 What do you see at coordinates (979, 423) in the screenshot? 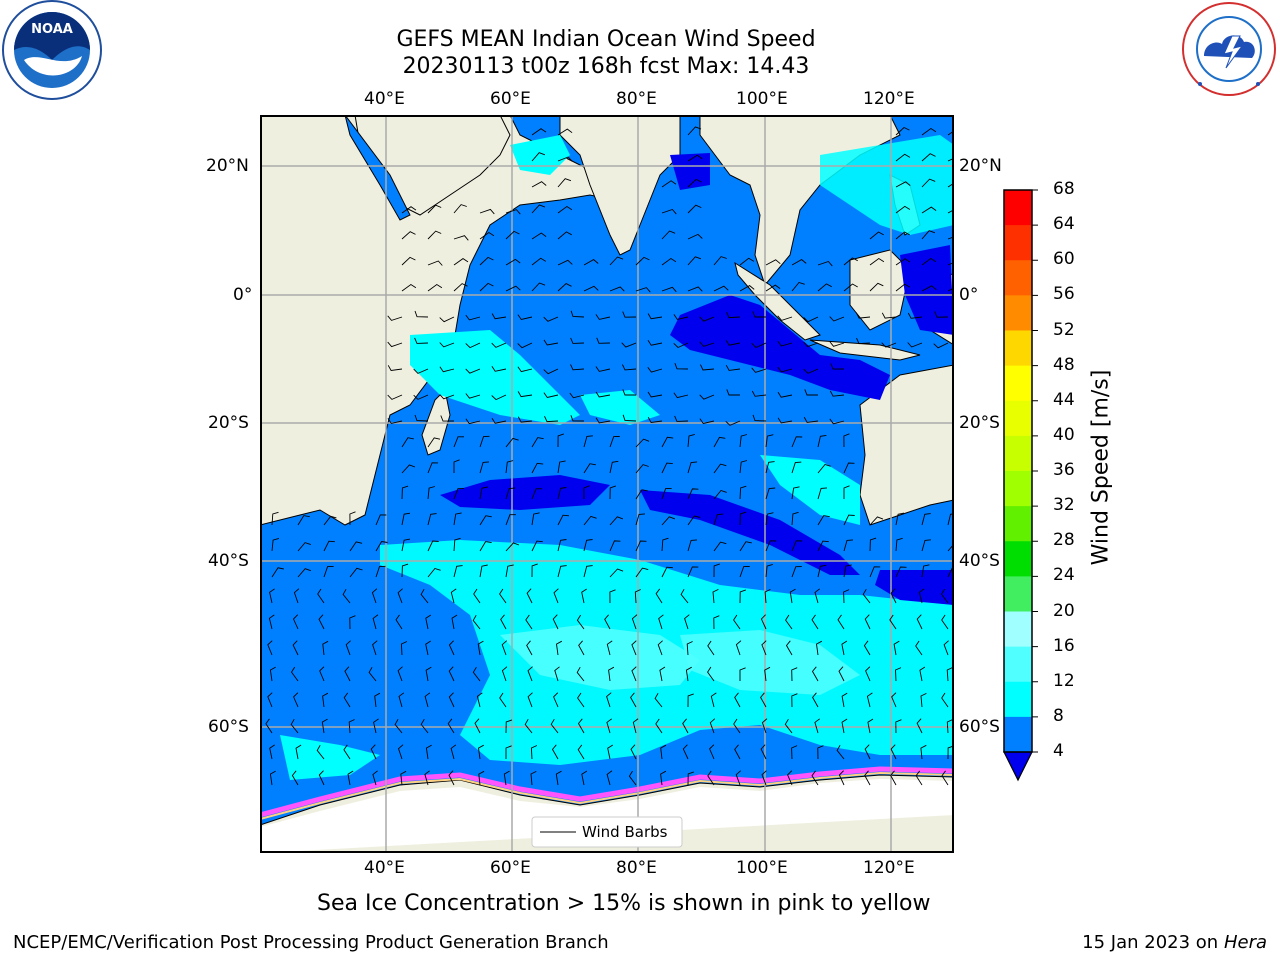
I see `lat-tick-right: 20°S` at bounding box center [979, 423].